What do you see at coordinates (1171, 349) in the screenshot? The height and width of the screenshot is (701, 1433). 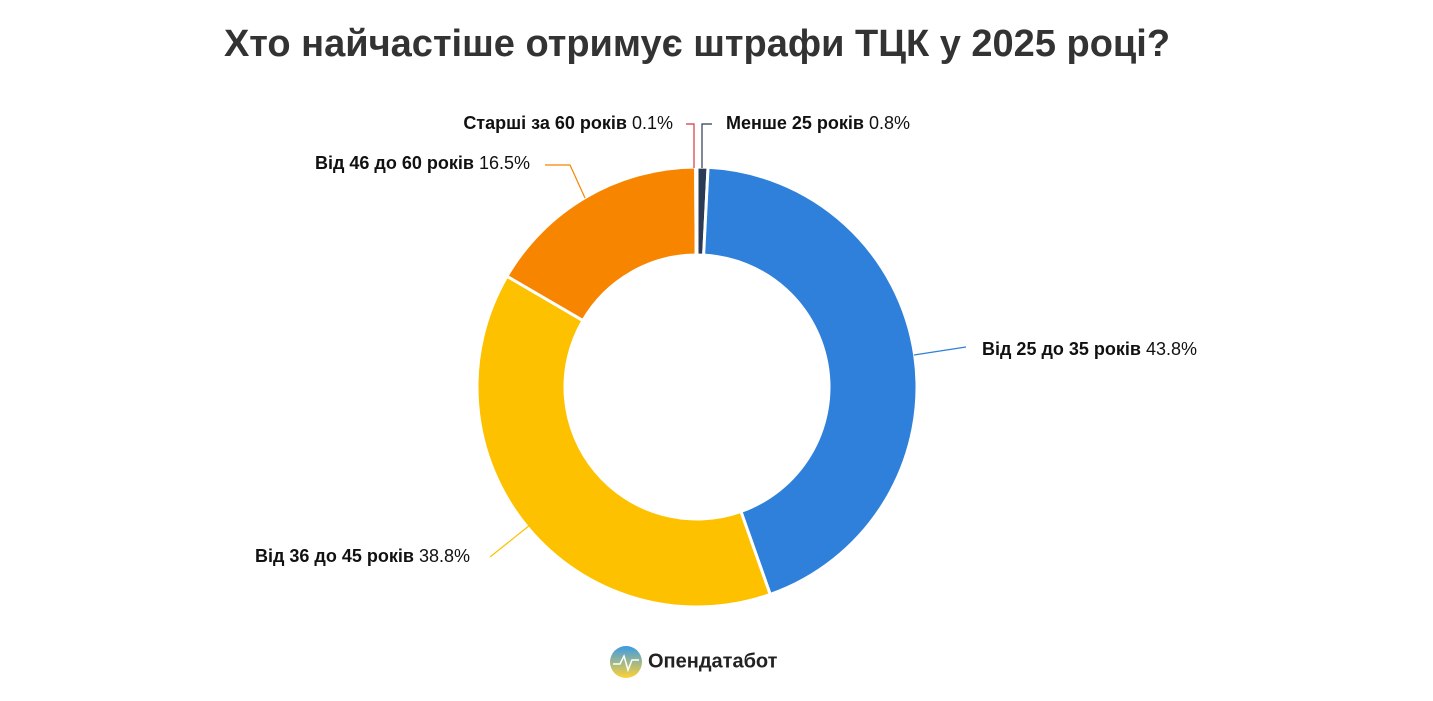 I see `value-label: 43.8%` at bounding box center [1171, 349].